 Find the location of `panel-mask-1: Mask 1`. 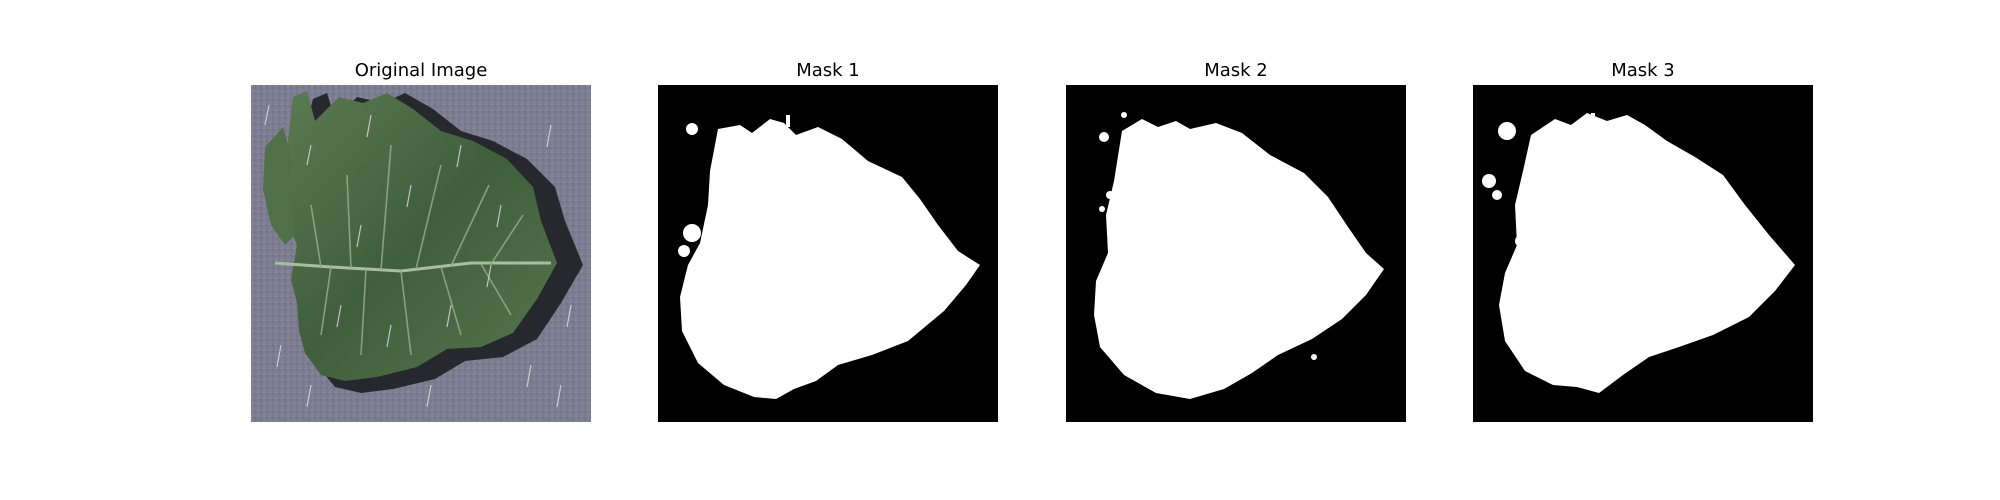

panel-mask-1: Mask 1 is located at coordinates (828, 241).